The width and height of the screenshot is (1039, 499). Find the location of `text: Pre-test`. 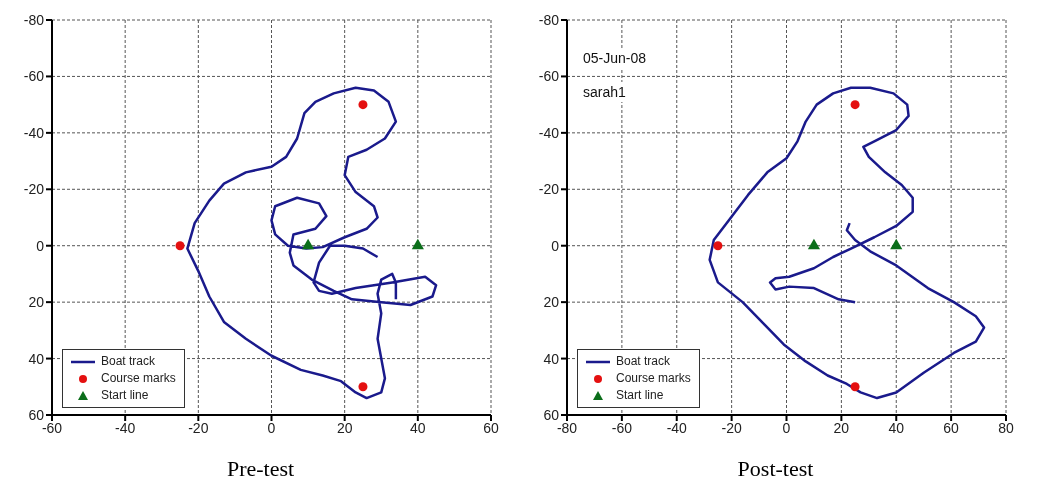

text: Pre-test is located at coordinates (260, 469).